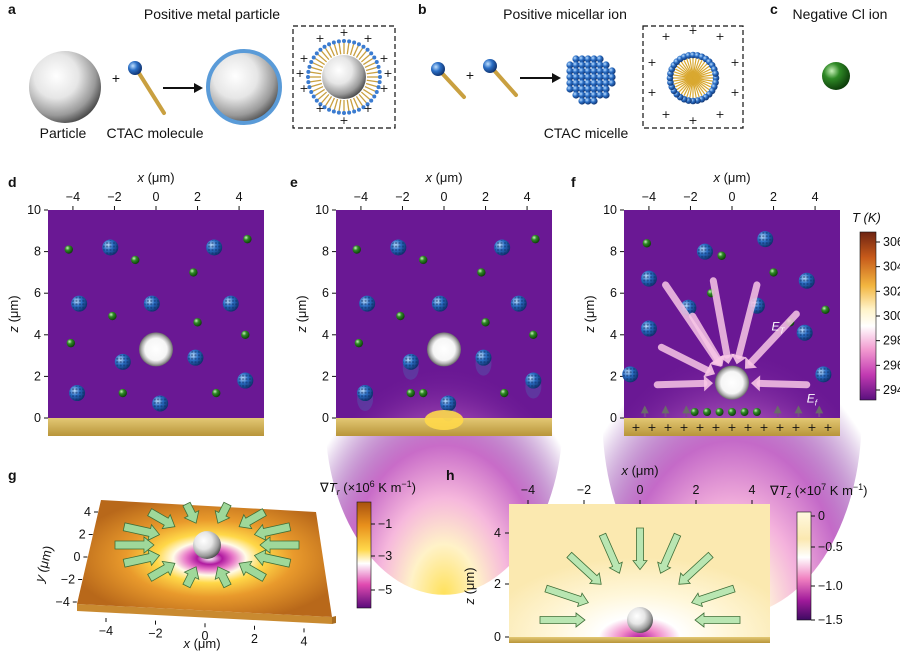 The height and width of the screenshot is (655, 900). I want to click on tbar-tick-label: 304, so click(891, 267).